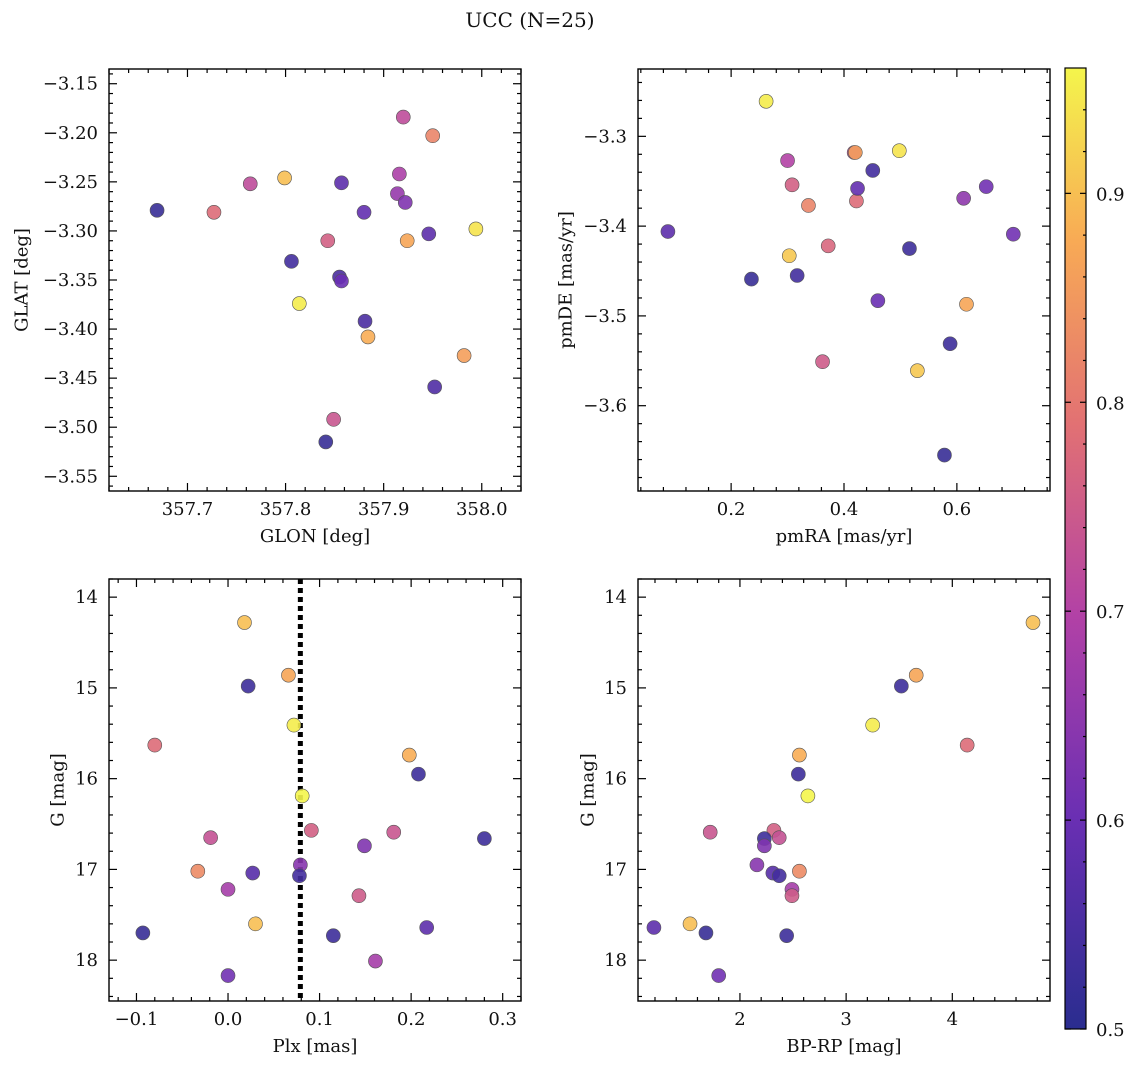 Image resolution: width=1136 pixels, height=1068 pixels. I want to click on y-tick-label: −3.50, so click(70, 427).